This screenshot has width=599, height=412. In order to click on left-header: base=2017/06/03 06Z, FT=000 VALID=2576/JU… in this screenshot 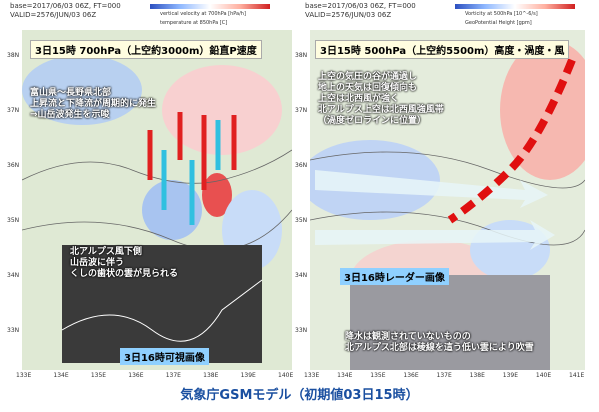, I will do `click(65, 11)`.